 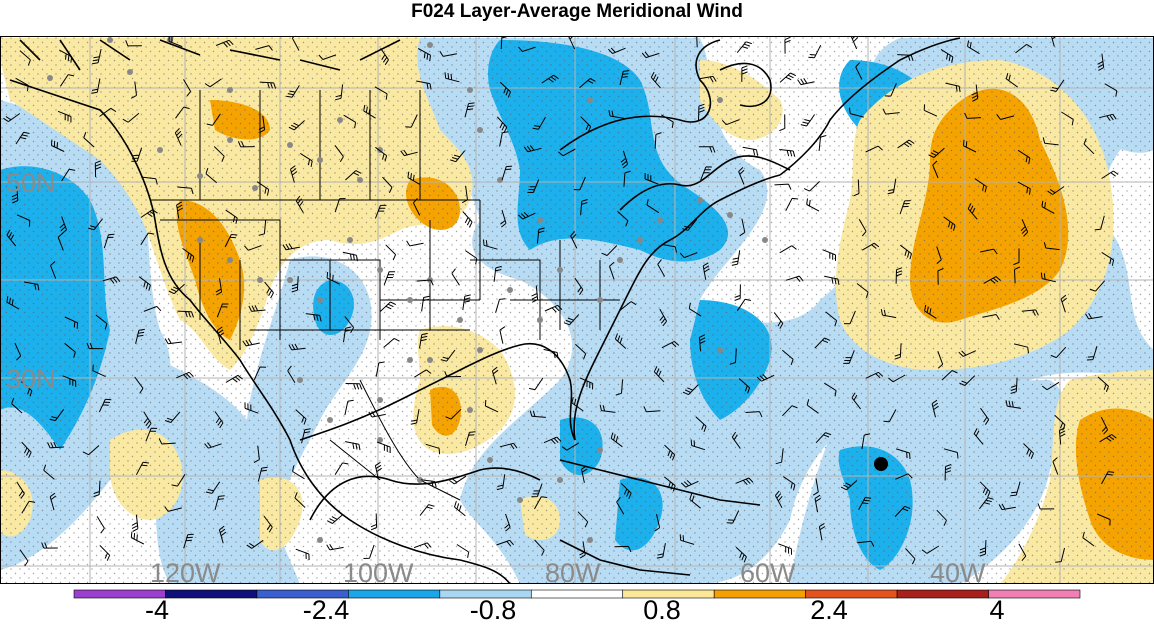 I want to click on colorbar-label-neg-2-4: -2.4, so click(x=326, y=610).